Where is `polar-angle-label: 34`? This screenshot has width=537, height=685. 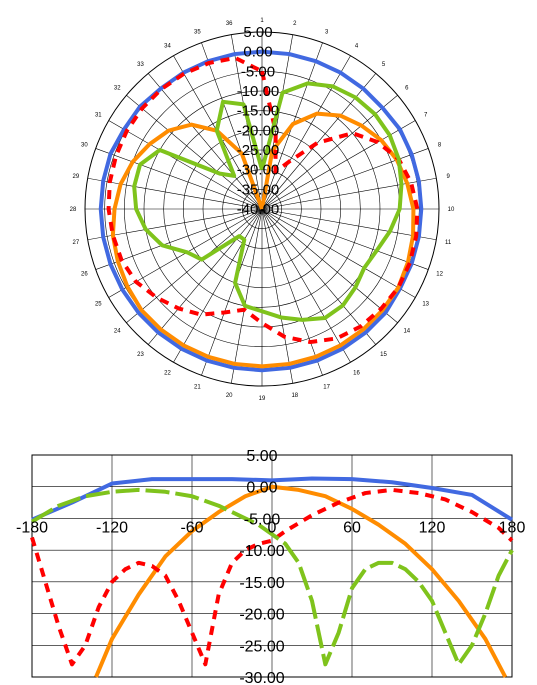 polar-angle-label: 34 is located at coordinates (167, 46).